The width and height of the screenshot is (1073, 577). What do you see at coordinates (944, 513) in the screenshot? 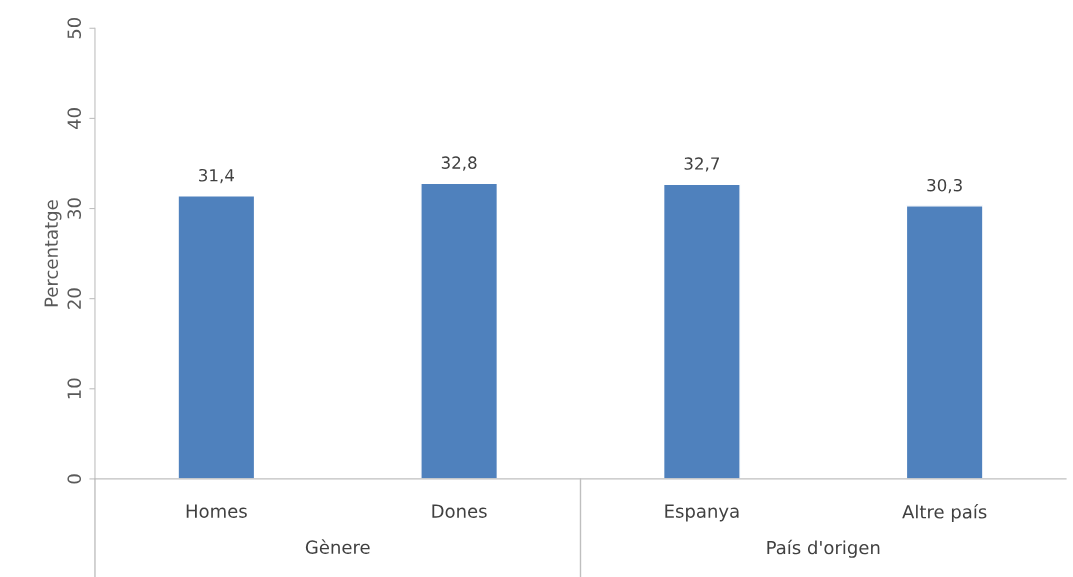
I see `x-tick-label: Altre país` at bounding box center [944, 513].